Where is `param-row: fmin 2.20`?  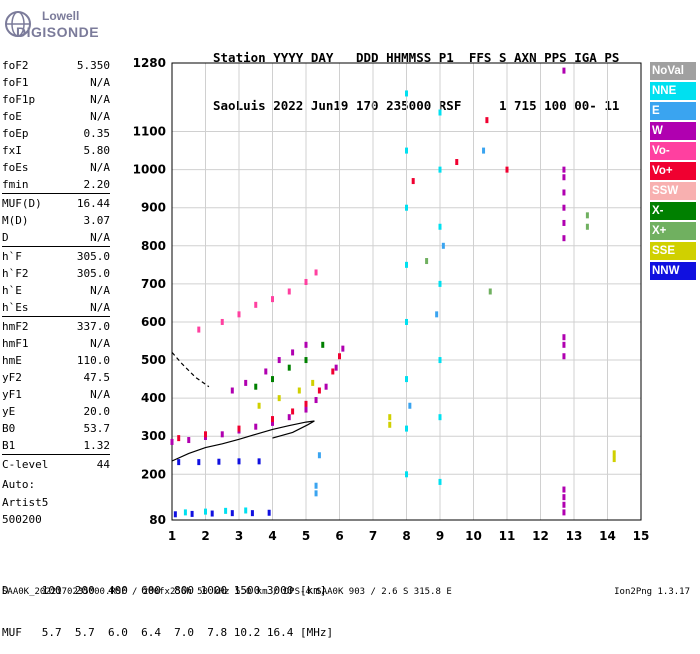 param-row: fmin 2.20 is located at coordinates (56, 184).